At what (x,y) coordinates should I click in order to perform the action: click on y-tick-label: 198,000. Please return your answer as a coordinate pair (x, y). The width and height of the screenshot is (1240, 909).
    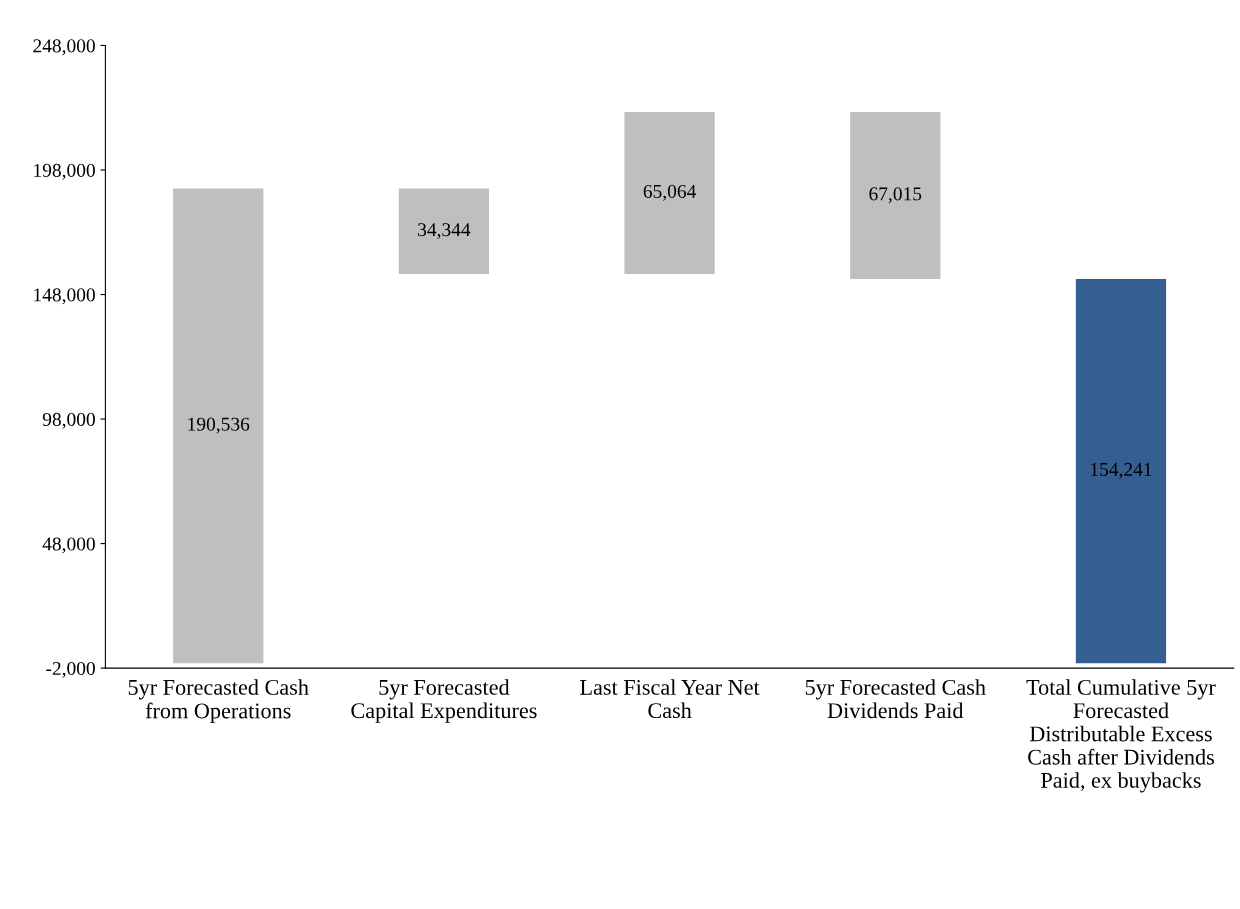
    Looking at the image, I should click on (64, 171).